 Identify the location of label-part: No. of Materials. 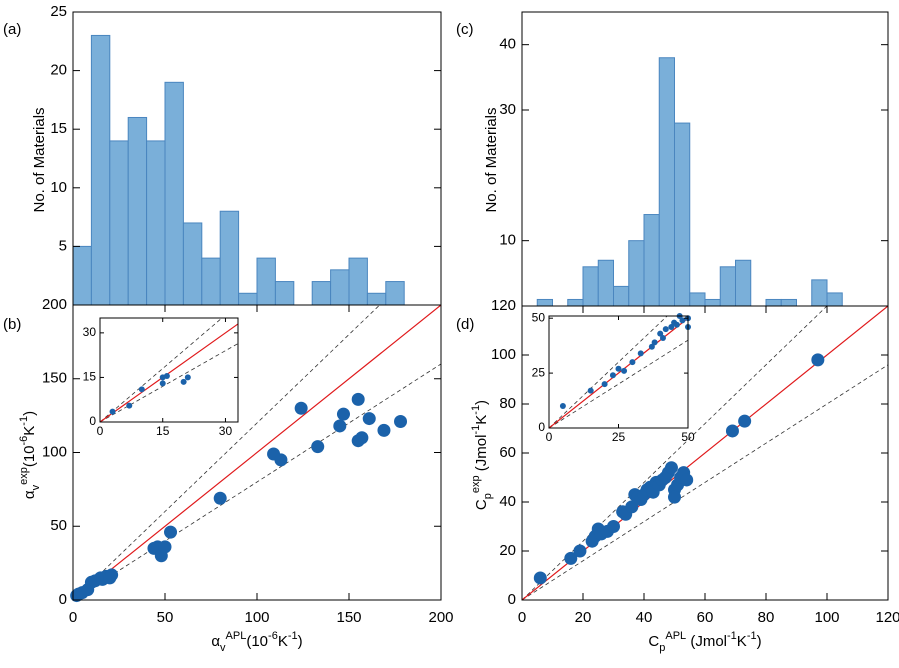
(491, 159).